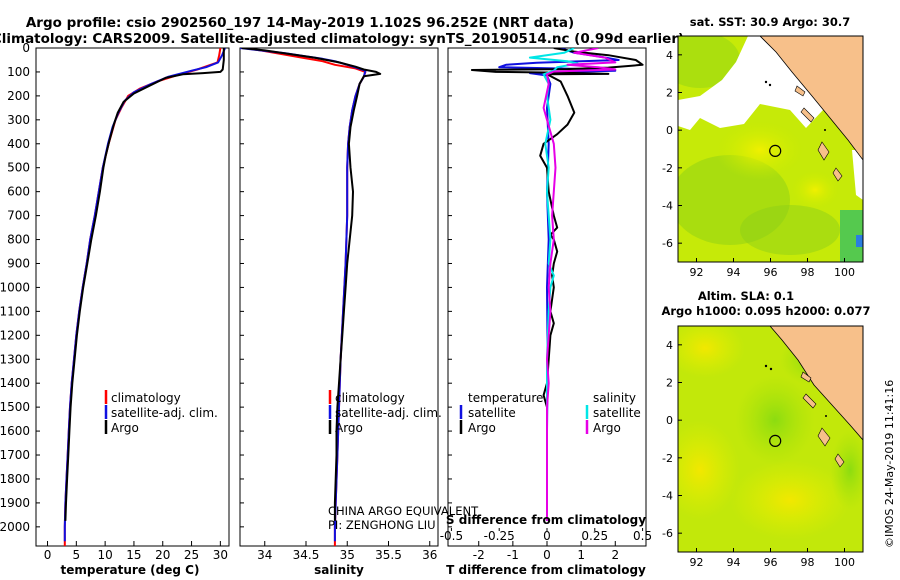 The image size is (900, 580). I want to click on sst-cloud-gap, so click(857, 175).